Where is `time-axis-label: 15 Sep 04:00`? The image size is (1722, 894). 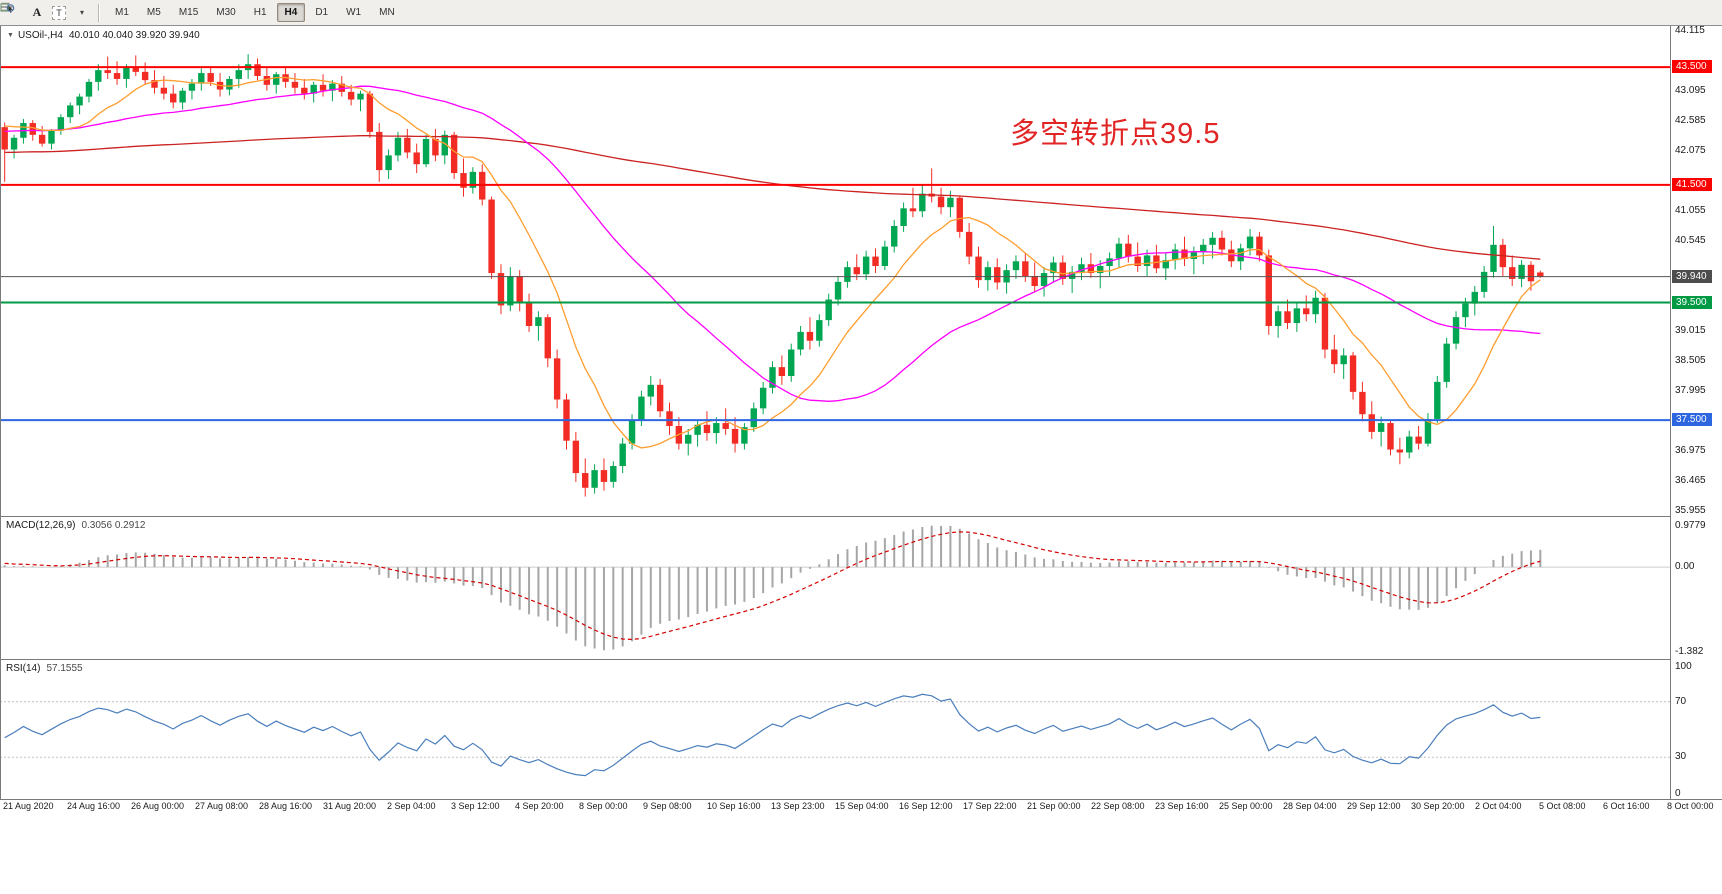
time-axis-label: 15 Sep 04:00 is located at coordinates (862, 806).